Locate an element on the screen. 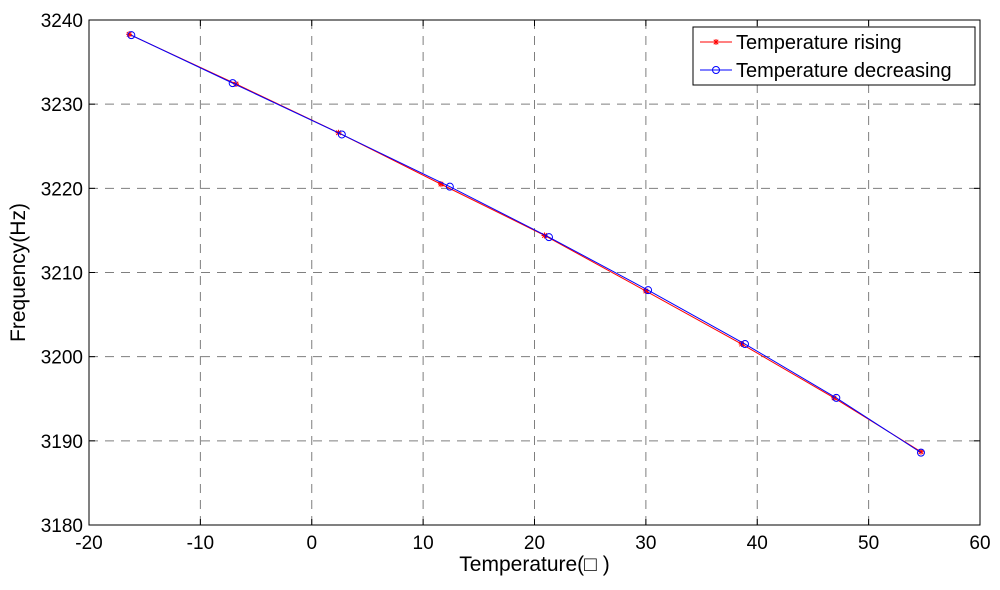  legend-entry: Temperature decreasing is located at coordinates (826, 71).